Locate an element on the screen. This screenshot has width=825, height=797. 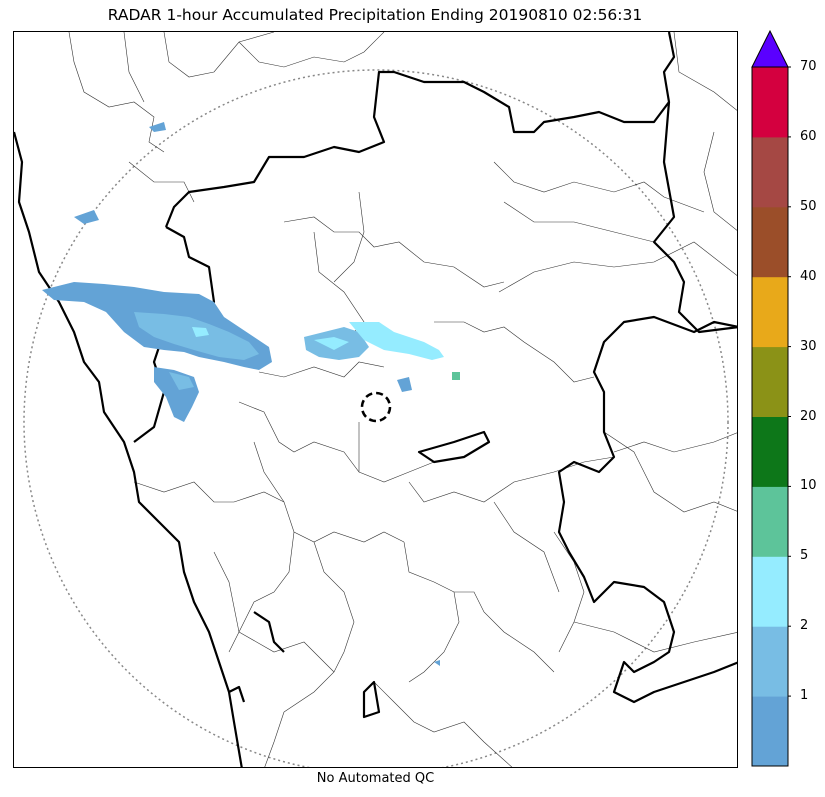
colorbar-tick-label: 60 is located at coordinates (808, 136).